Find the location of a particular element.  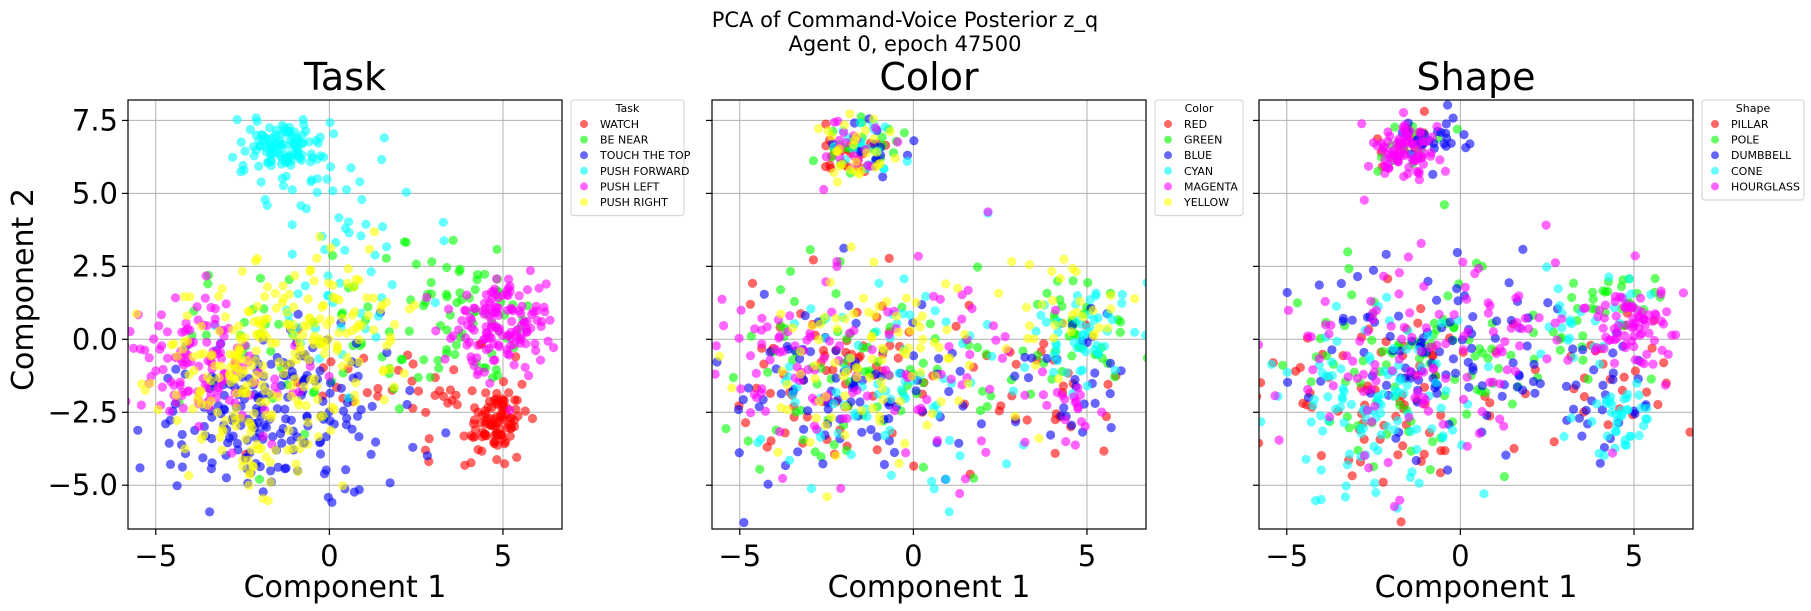

legend-entry: MAGENTA is located at coordinates (1211, 186).